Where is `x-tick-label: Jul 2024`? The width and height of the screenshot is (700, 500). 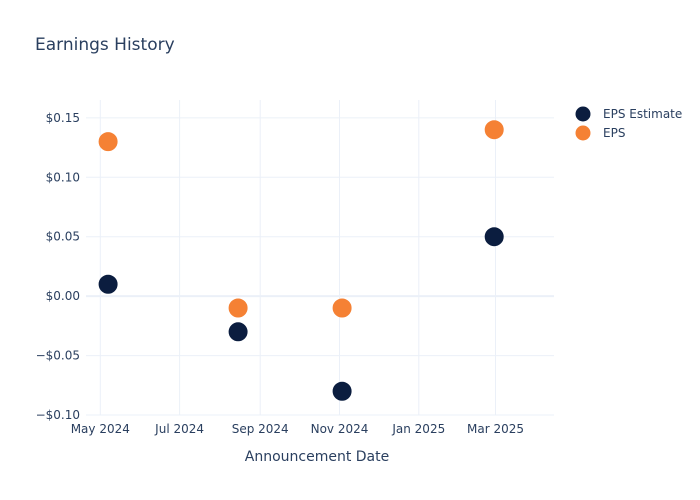 x-tick-label: Jul 2024 is located at coordinates (179, 429).